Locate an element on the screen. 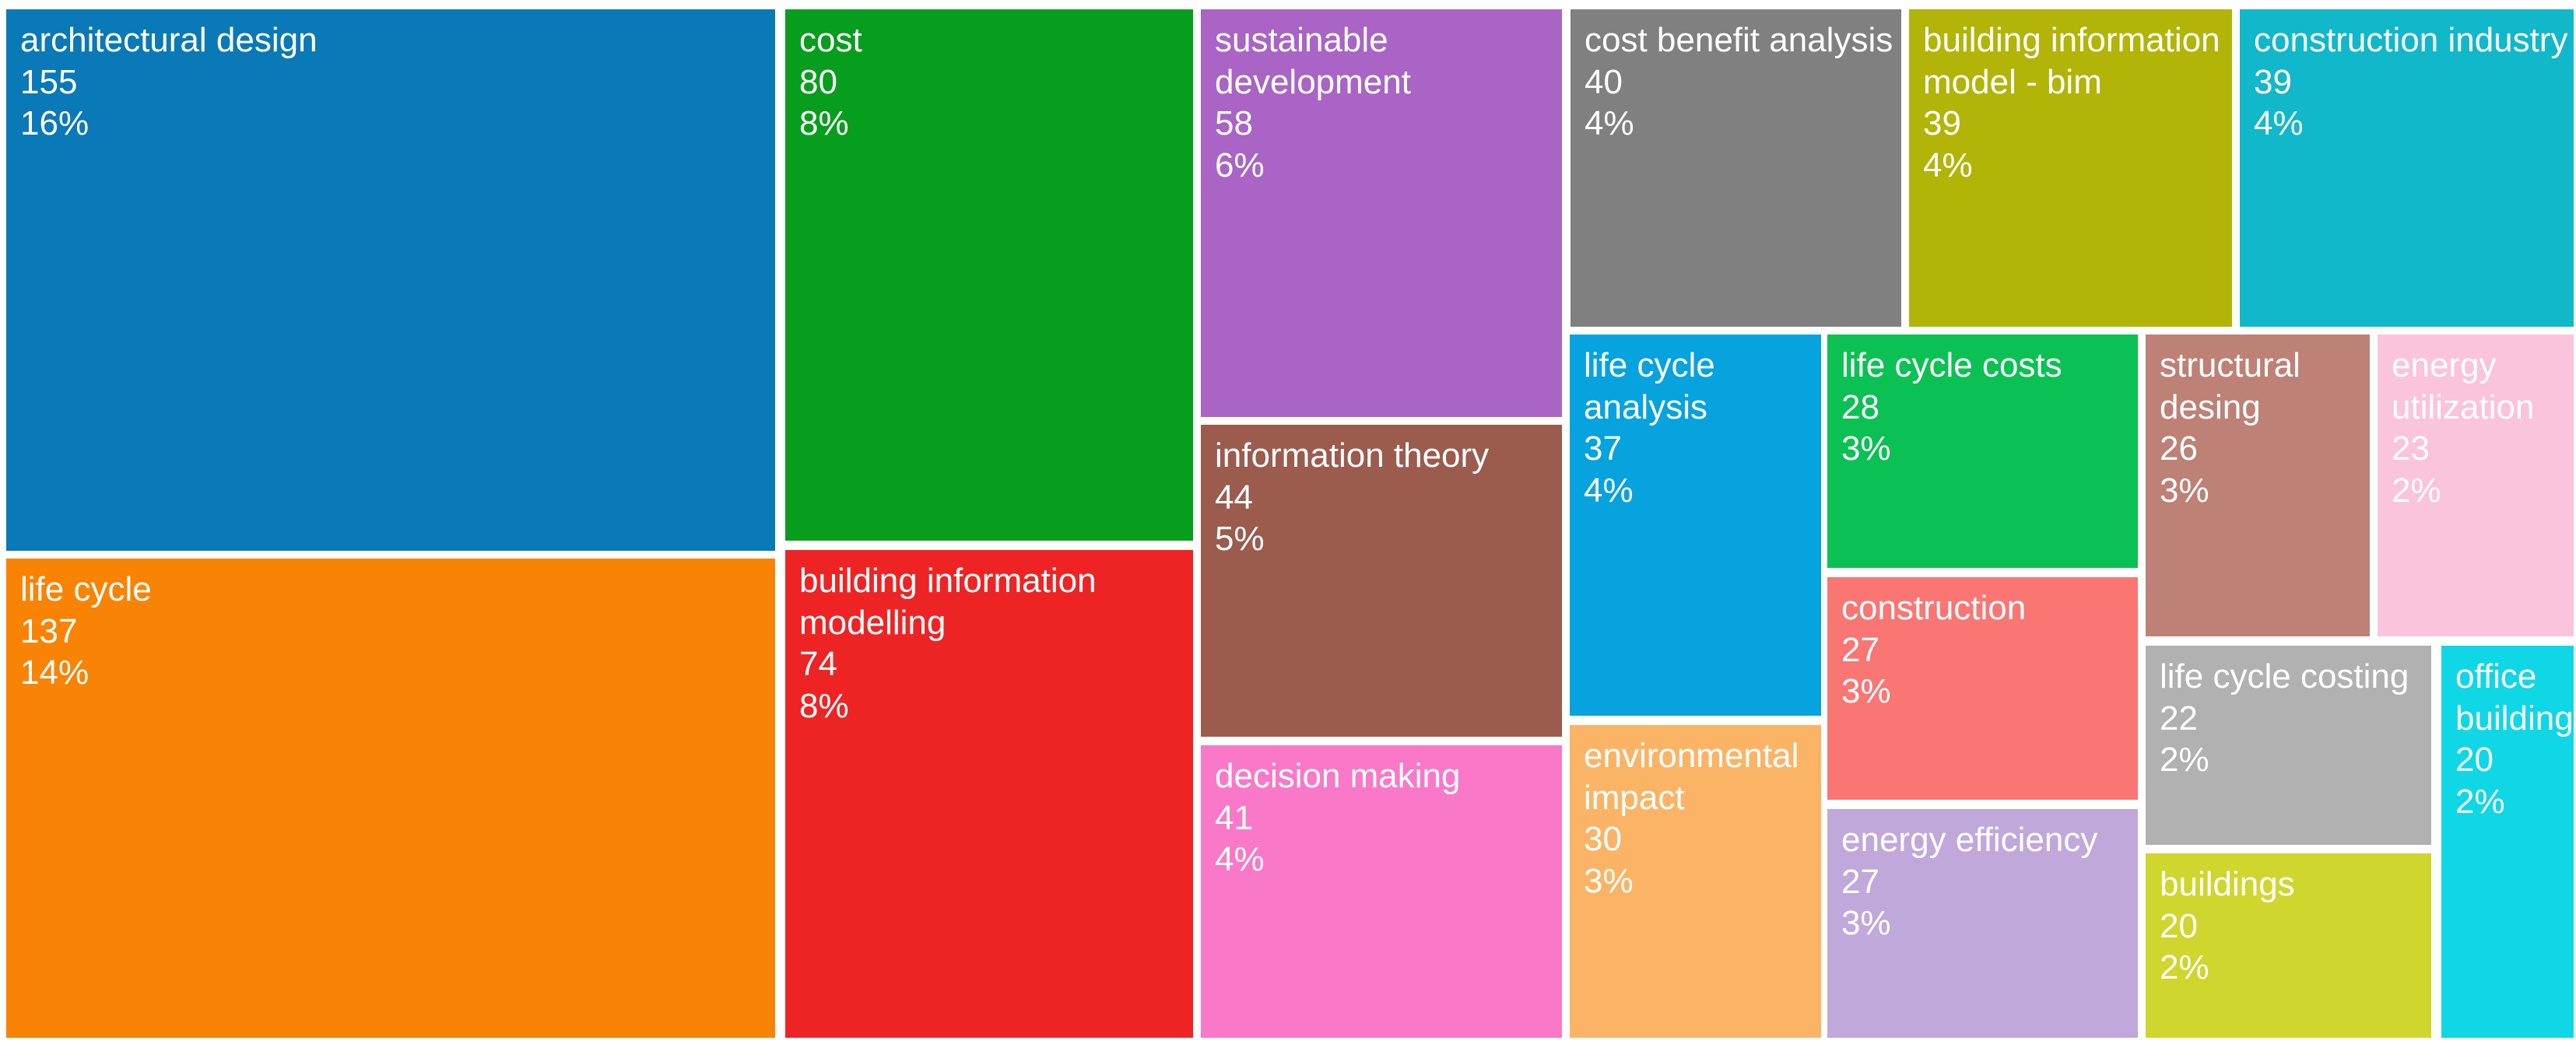  tile-percent: 6% is located at coordinates (1240, 165).